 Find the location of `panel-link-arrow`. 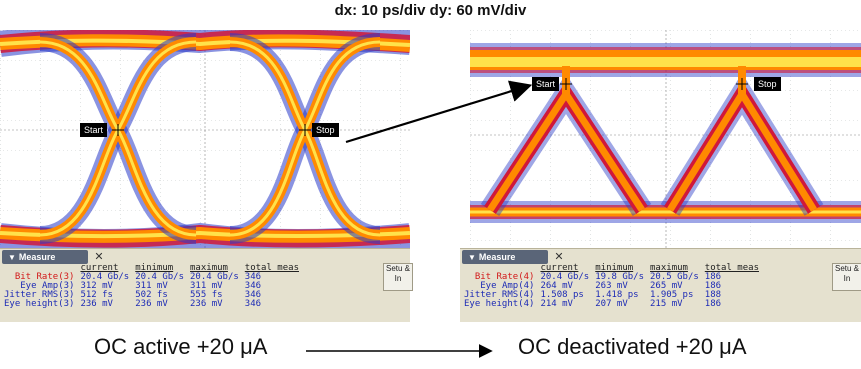

panel-link-arrow is located at coordinates (439, 112).